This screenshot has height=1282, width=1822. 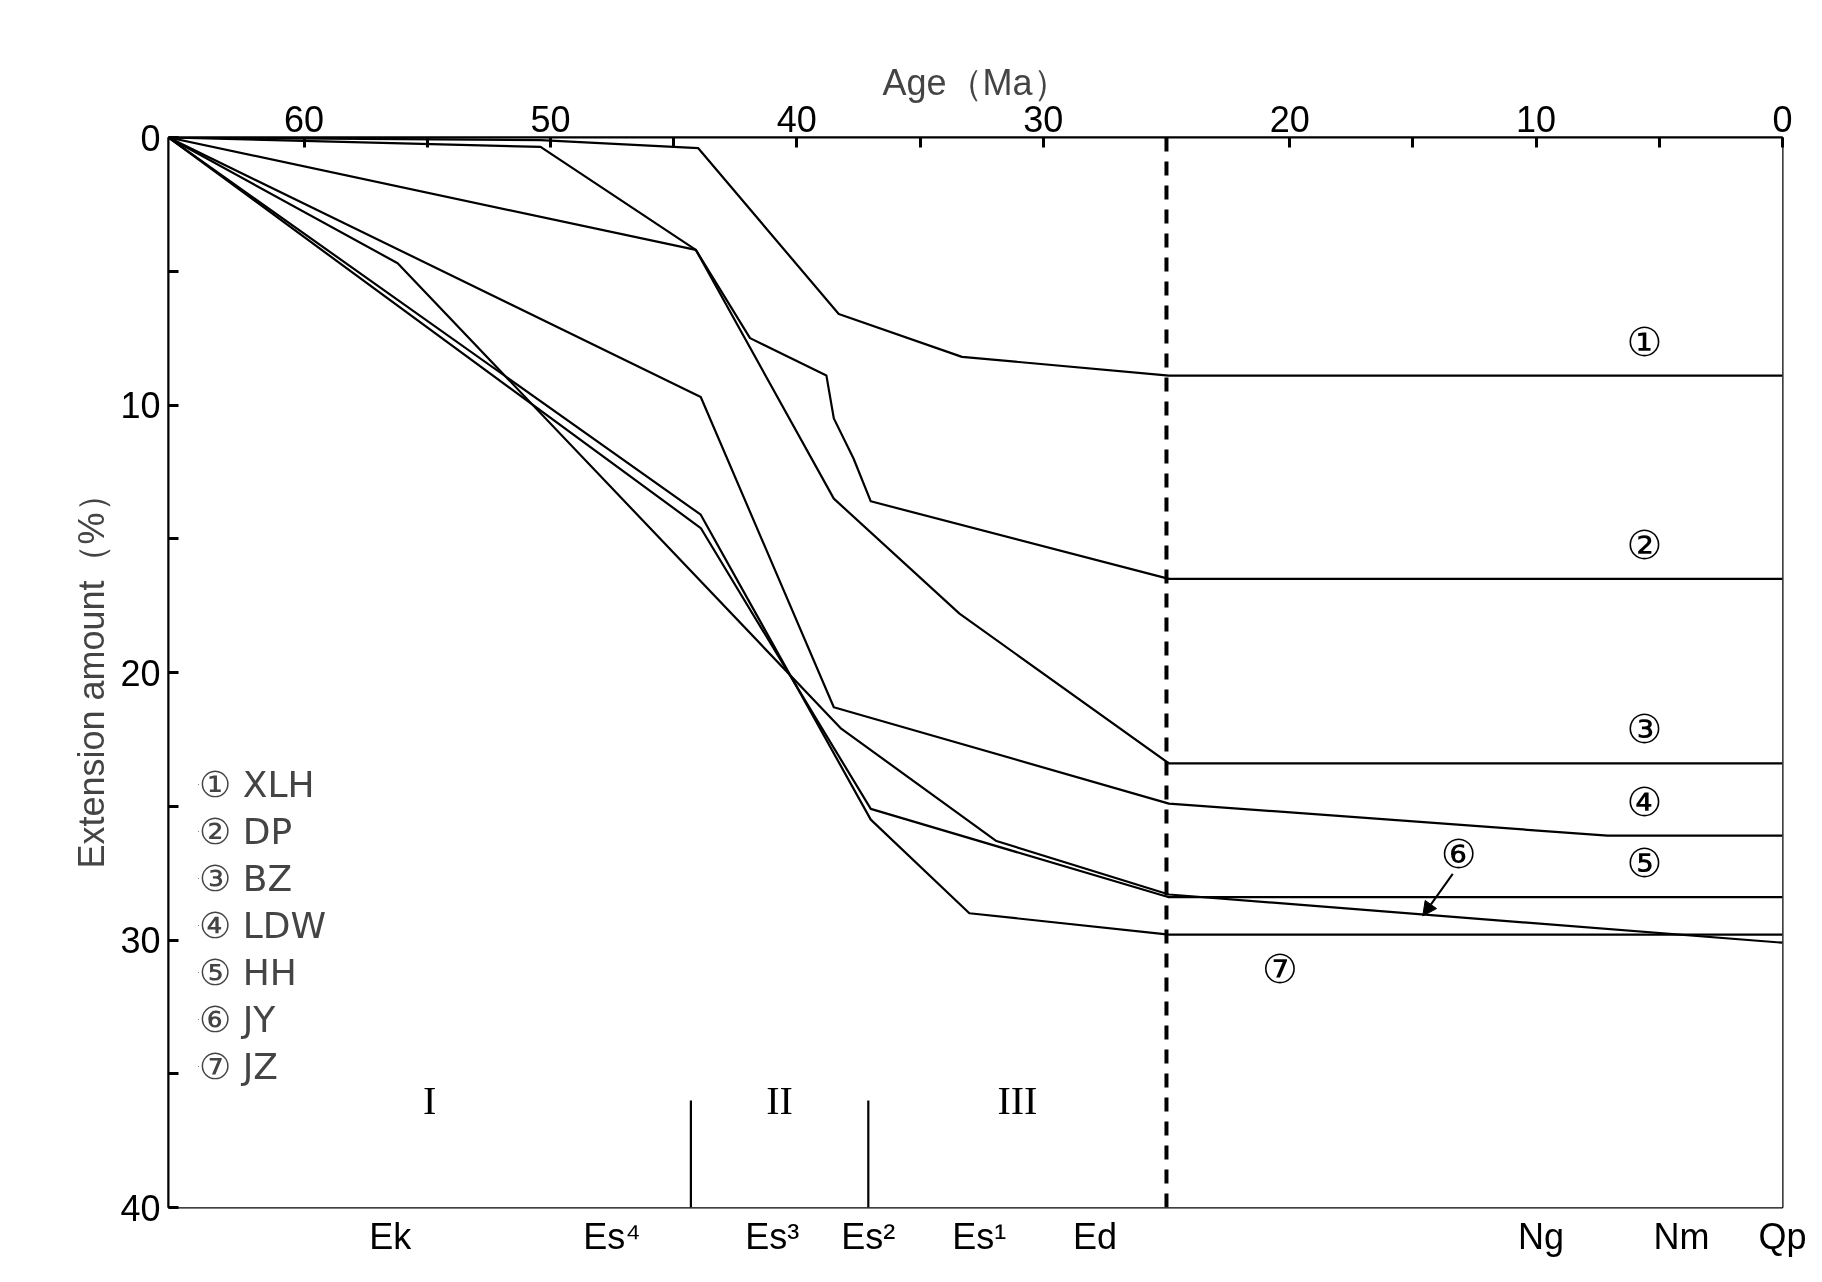 What do you see at coordinates (1017, 1100) in the screenshot?
I see `band-label: III` at bounding box center [1017, 1100].